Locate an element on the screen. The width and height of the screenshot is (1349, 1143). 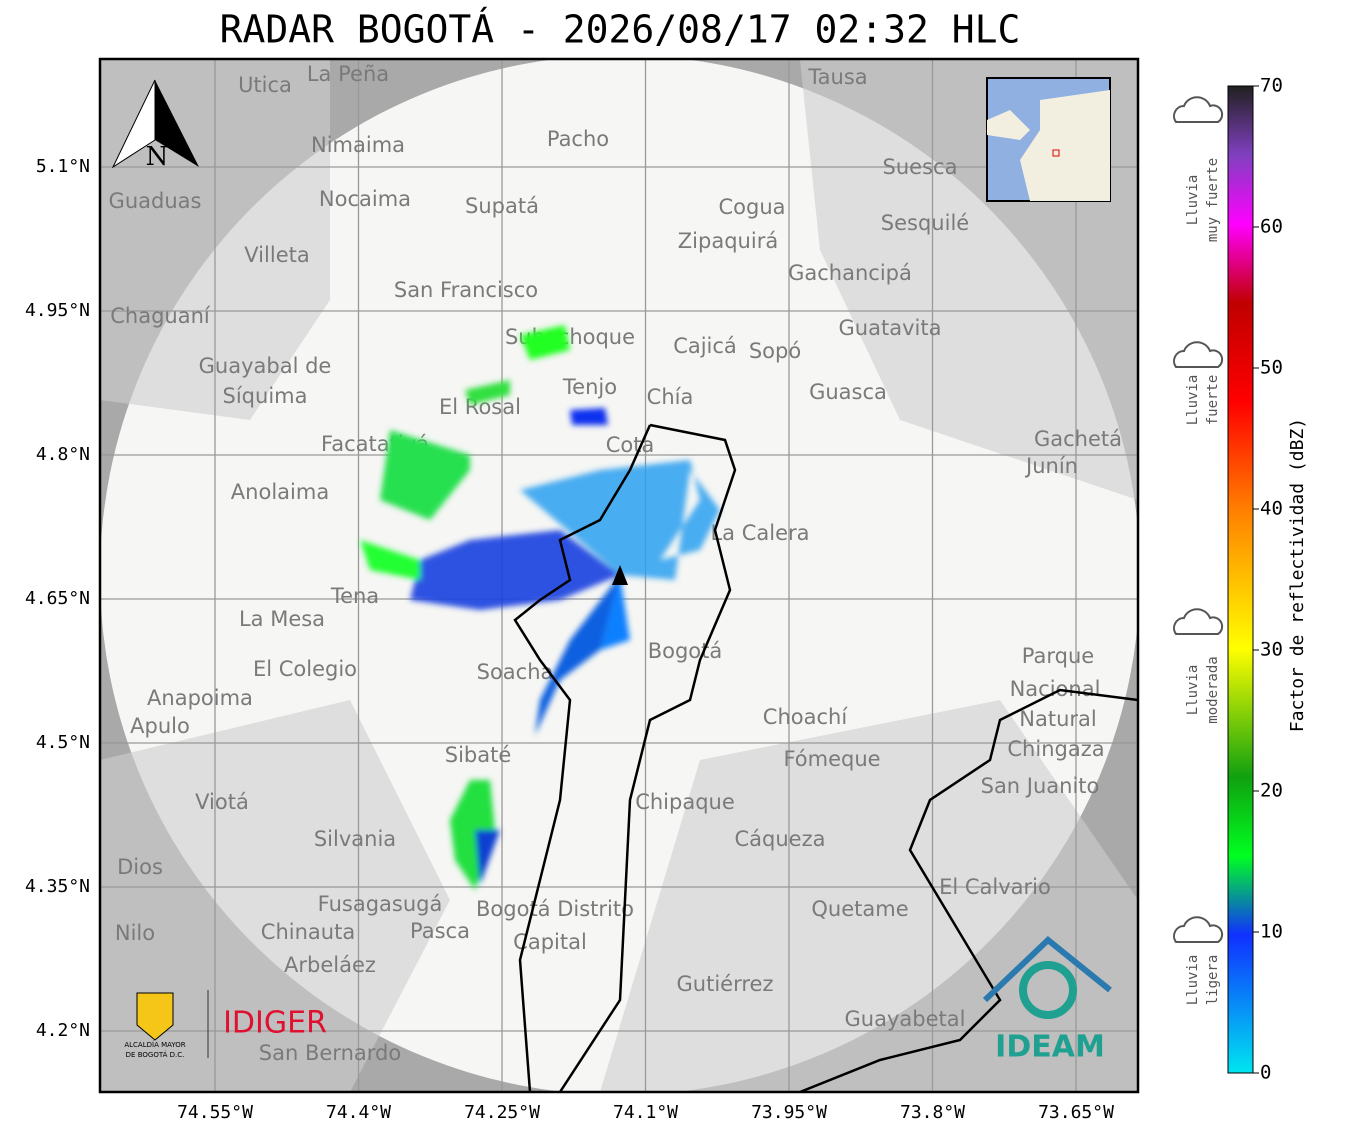
radar-echoes is located at coordinates (540, 607).